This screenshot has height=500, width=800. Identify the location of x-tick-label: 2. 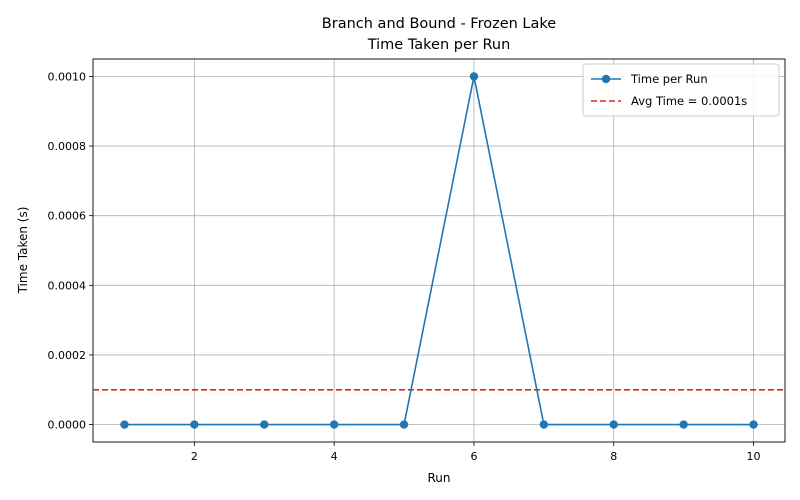
(194, 456).